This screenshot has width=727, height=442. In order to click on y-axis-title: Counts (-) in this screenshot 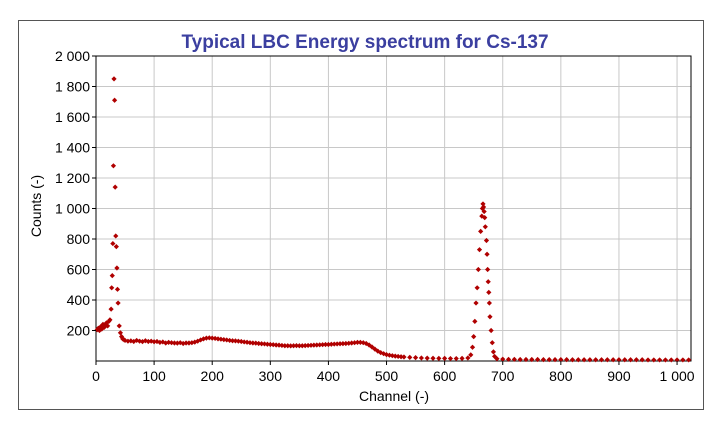, I will do `click(36, 206)`.